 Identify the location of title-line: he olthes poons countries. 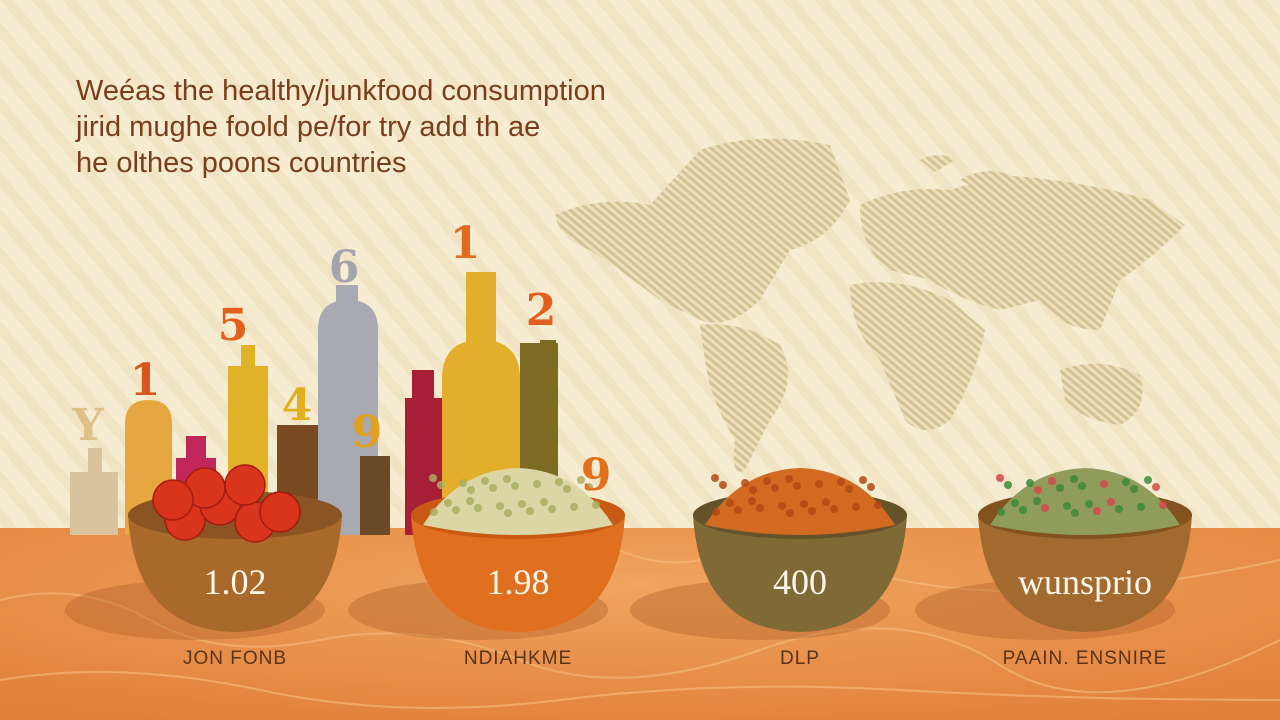
(241, 163).